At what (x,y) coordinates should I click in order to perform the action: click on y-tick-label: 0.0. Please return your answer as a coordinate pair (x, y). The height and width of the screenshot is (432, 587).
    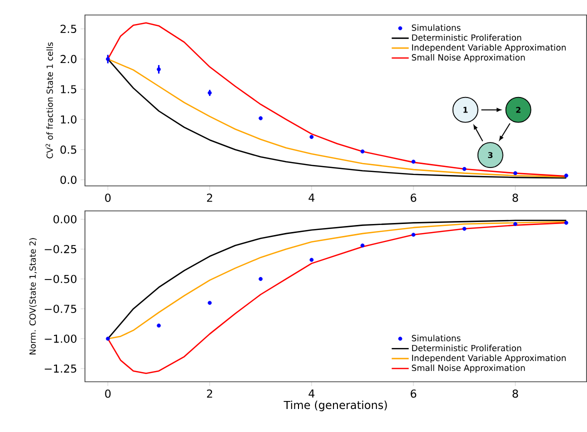
    Looking at the image, I should click on (68, 180).